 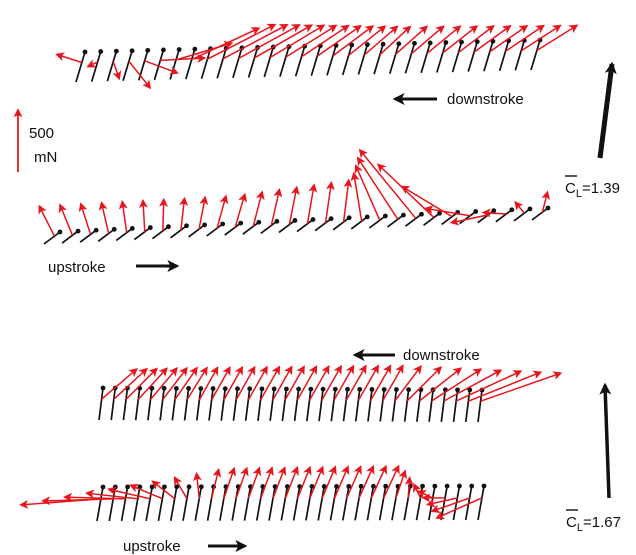 What do you see at coordinates (580, 528) in the screenshot?
I see `p2-mean-lift-subscript: L` at bounding box center [580, 528].